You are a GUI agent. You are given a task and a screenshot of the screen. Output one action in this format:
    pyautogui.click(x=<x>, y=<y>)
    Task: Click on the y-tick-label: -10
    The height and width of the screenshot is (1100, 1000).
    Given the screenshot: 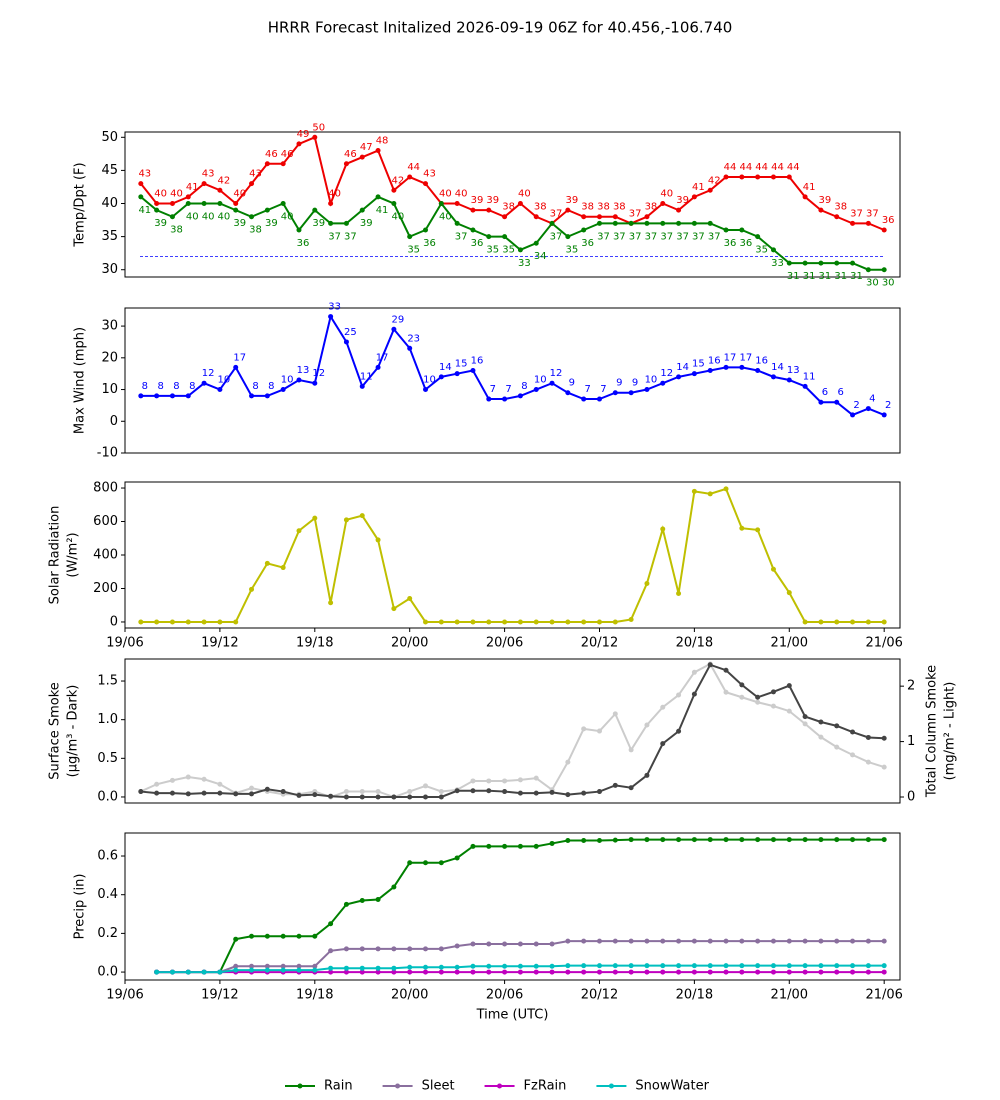 What is the action you would take?
    pyautogui.click(x=107, y=453)
    